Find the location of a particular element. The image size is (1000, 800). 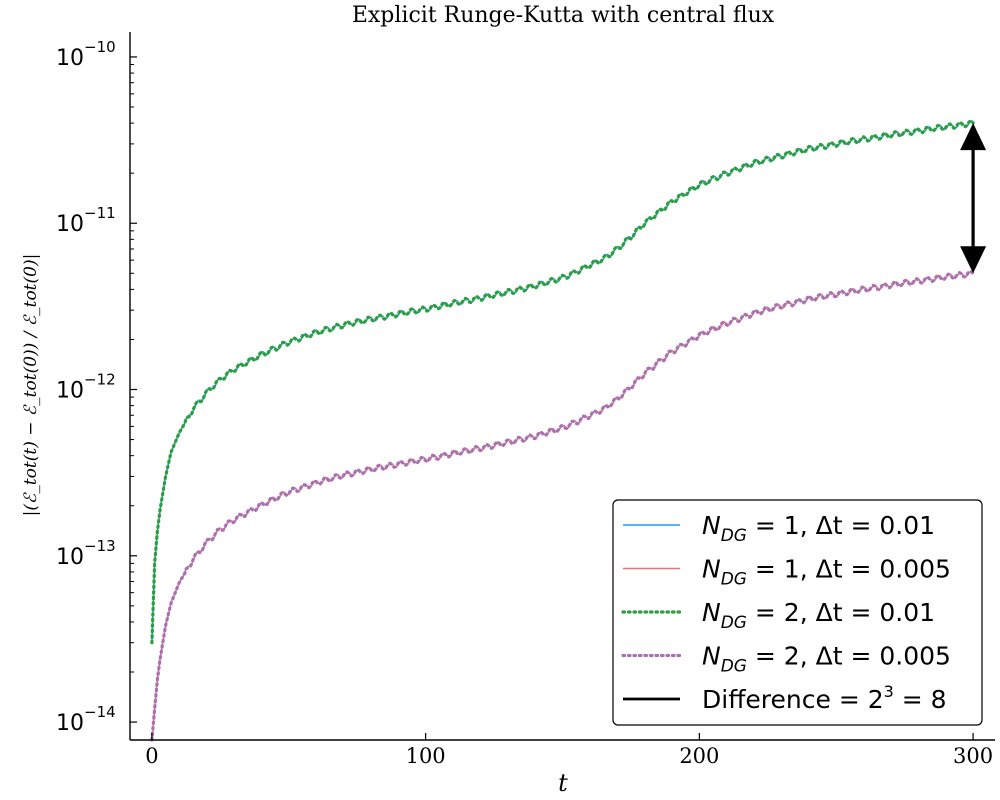

x-axis-ticks: 0 100 200 300 is located at coordinates (569, 750).